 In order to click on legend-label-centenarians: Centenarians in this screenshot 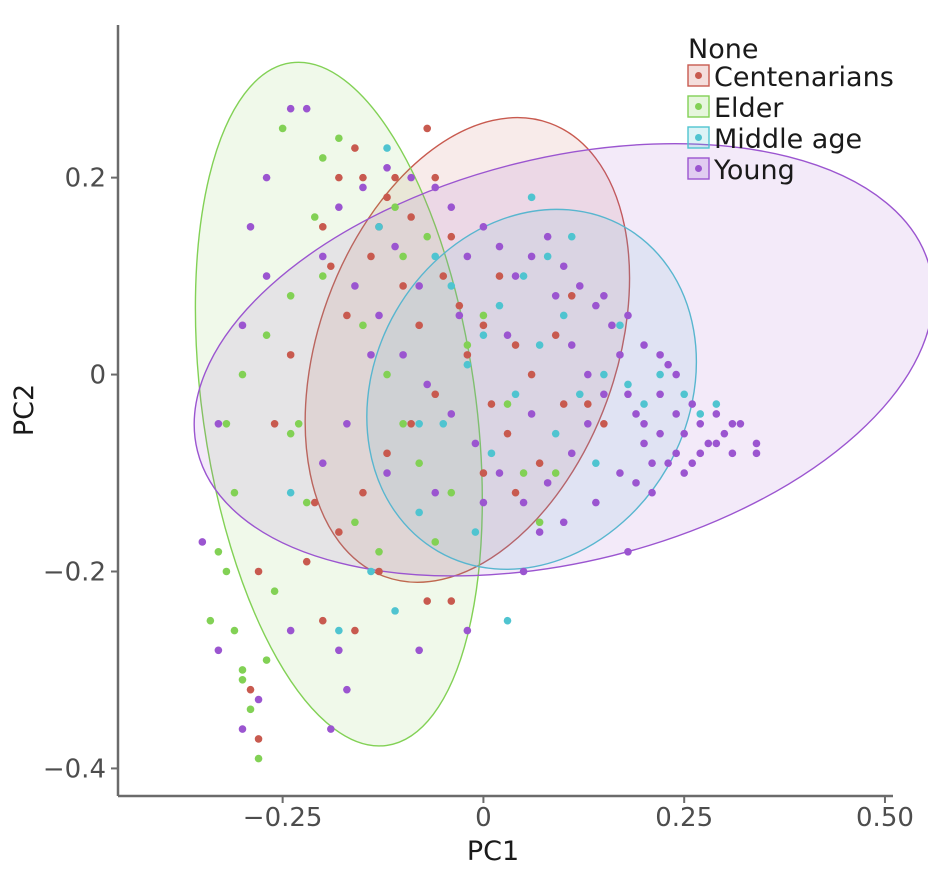, I will do `click(804, 77)`.